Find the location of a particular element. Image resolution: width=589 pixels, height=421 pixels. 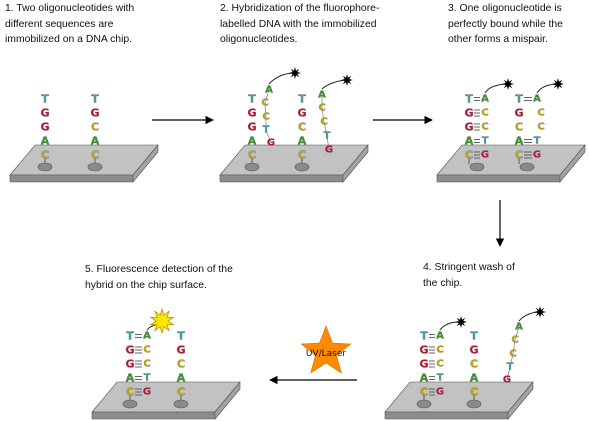

step-3-line-3: other forms a mispair. is located at coordinates (498, 40).